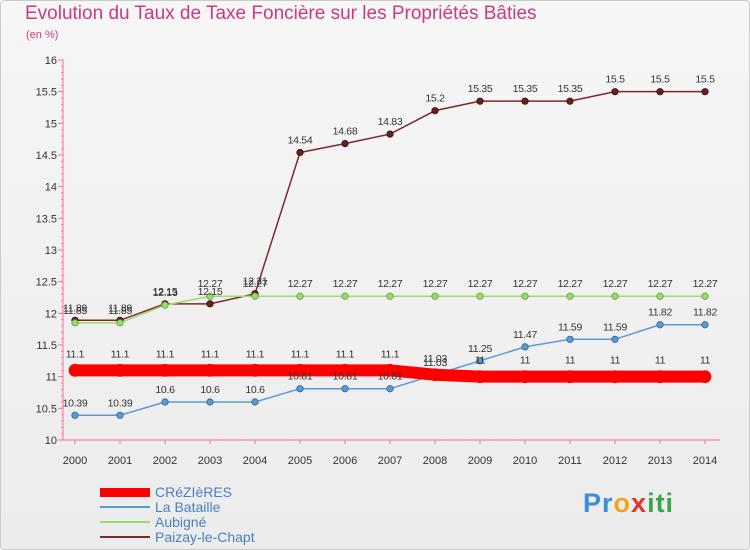 This screenshot has width=750, height=550. Describe the element at coordinates (181, 522) in the screenshot. I see `legend-label-aubigne: Aubigné` at that location.